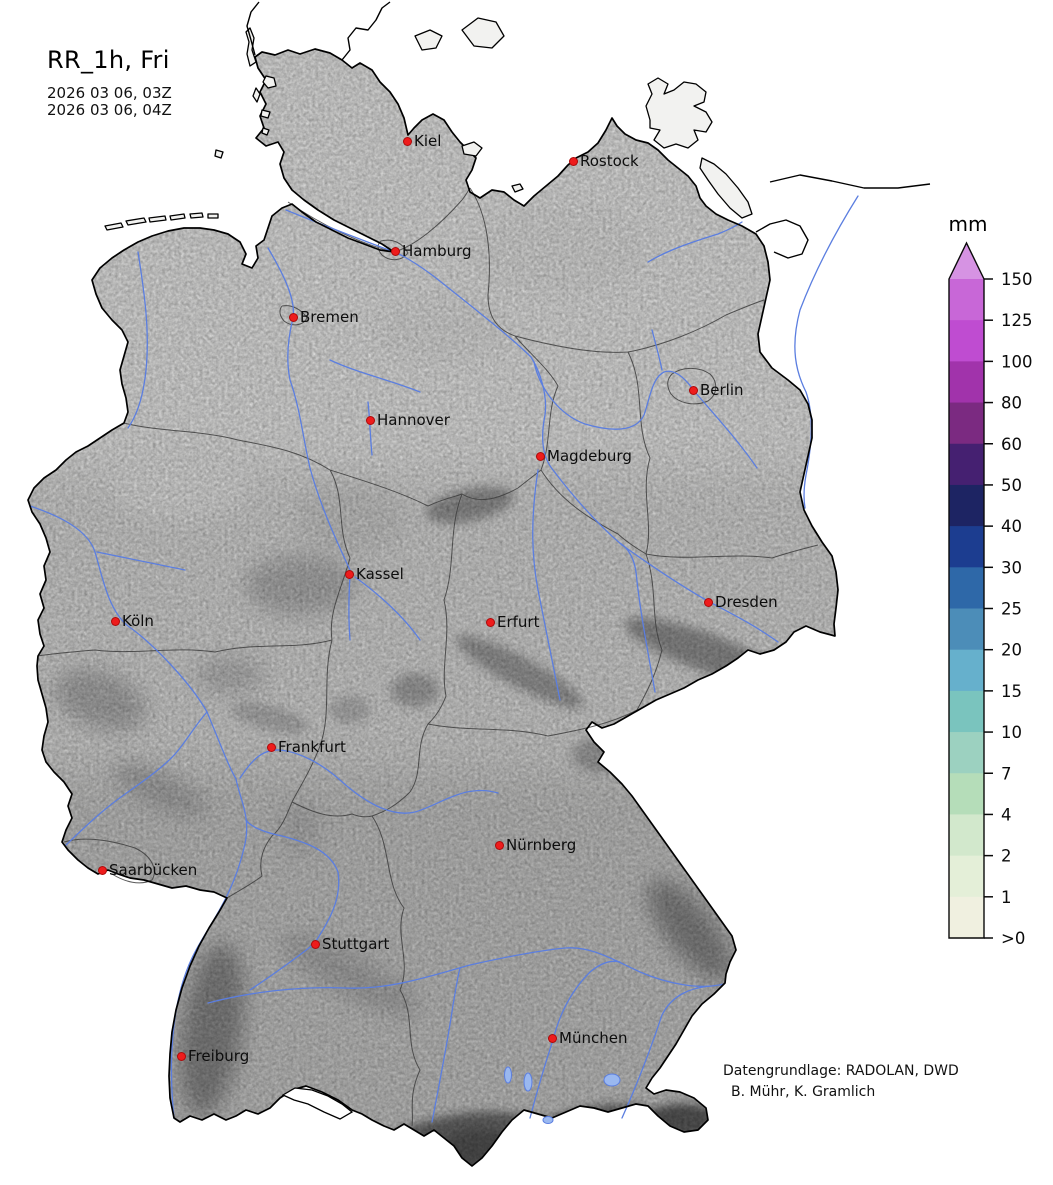 The width and height of the screenshot is (1053, 1185). What do you see at coordinates (841, 1071) in the screenshot?
I see `credit-line-1: Datengrundlage: RADOLAN, DWD` at bounding box center [841, 1071].